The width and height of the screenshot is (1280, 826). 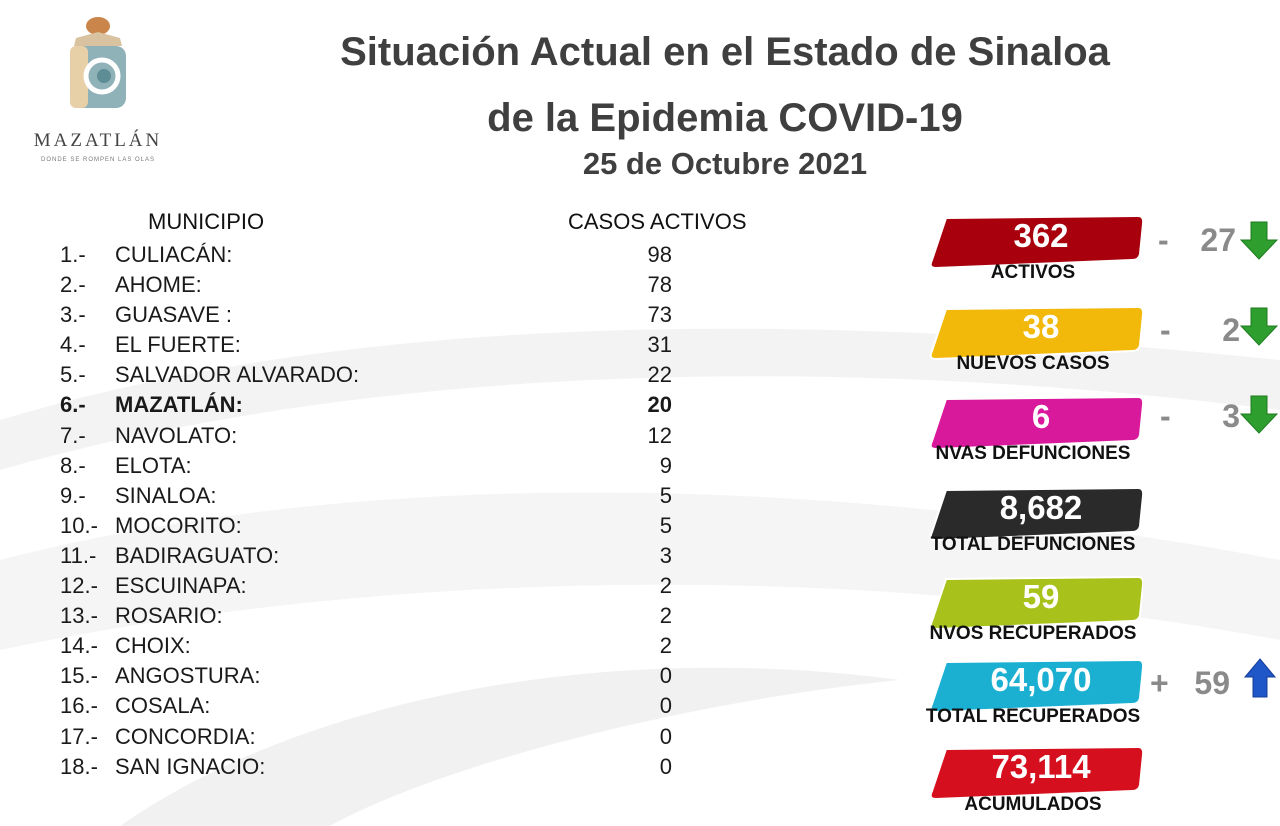 What do you see at coordinates (188, 676) in the screenshot?
I see `row-municipio: ANGOSTURA:` at bounding box center [188, 676].